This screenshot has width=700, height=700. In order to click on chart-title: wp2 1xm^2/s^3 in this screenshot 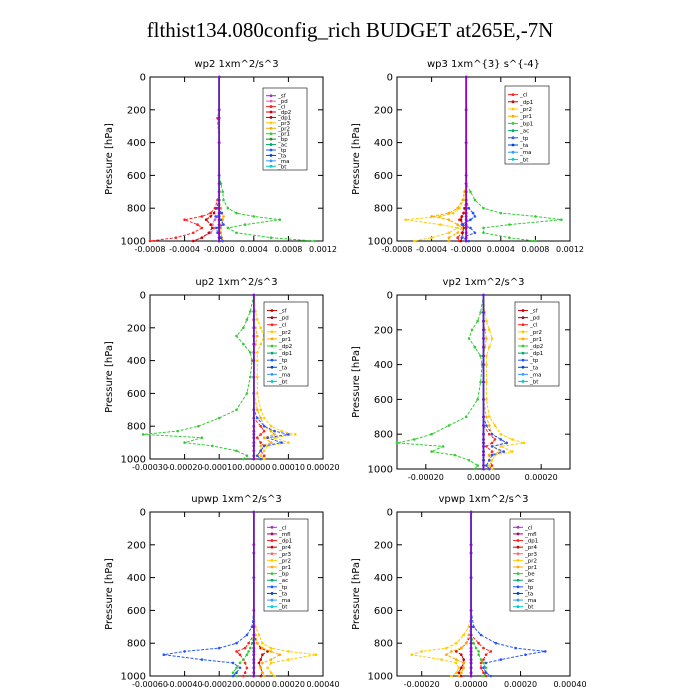, I will do `click(236, 64)`.